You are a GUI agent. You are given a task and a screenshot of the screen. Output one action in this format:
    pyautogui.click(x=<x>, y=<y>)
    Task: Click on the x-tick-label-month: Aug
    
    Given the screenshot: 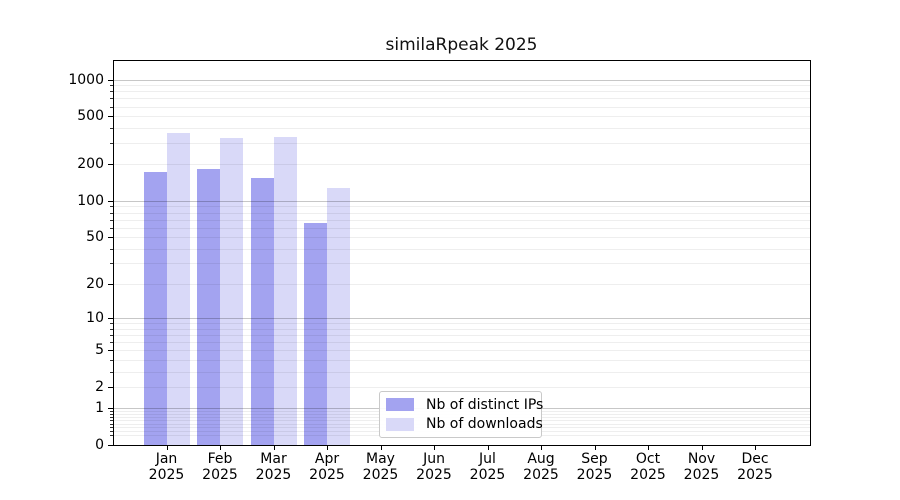 What is the action you would take?
    pyautogui.click(x=541, y=459)
    